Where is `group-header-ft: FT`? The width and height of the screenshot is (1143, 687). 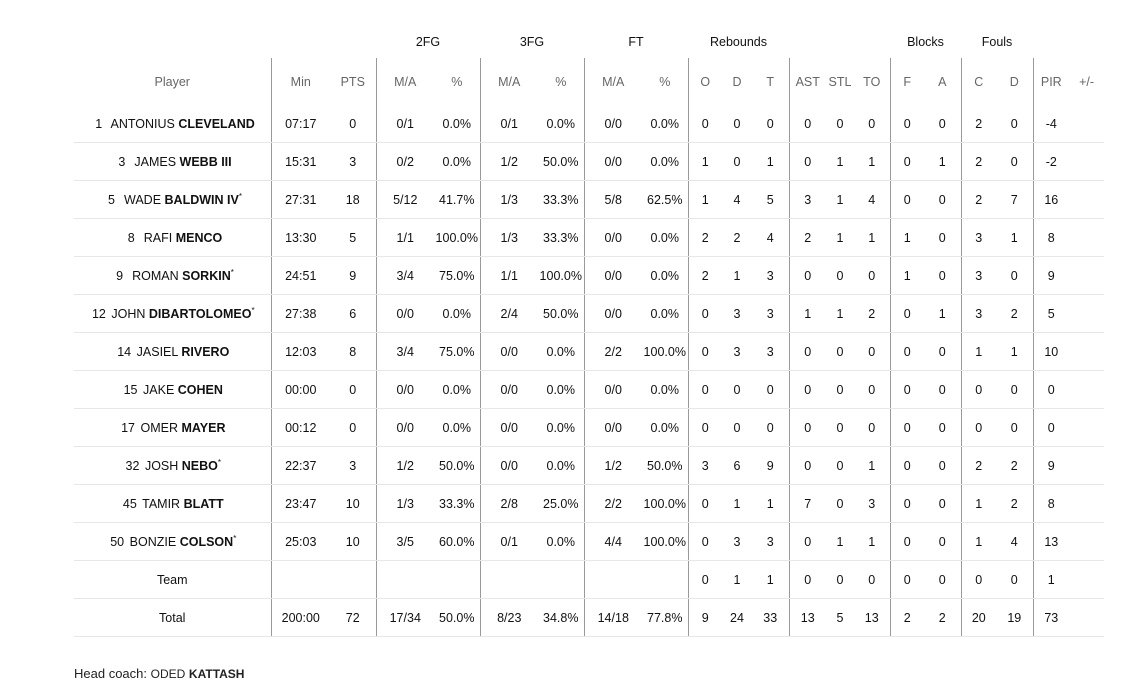 group-header-ft: FT is located at coordinates (636, 42).